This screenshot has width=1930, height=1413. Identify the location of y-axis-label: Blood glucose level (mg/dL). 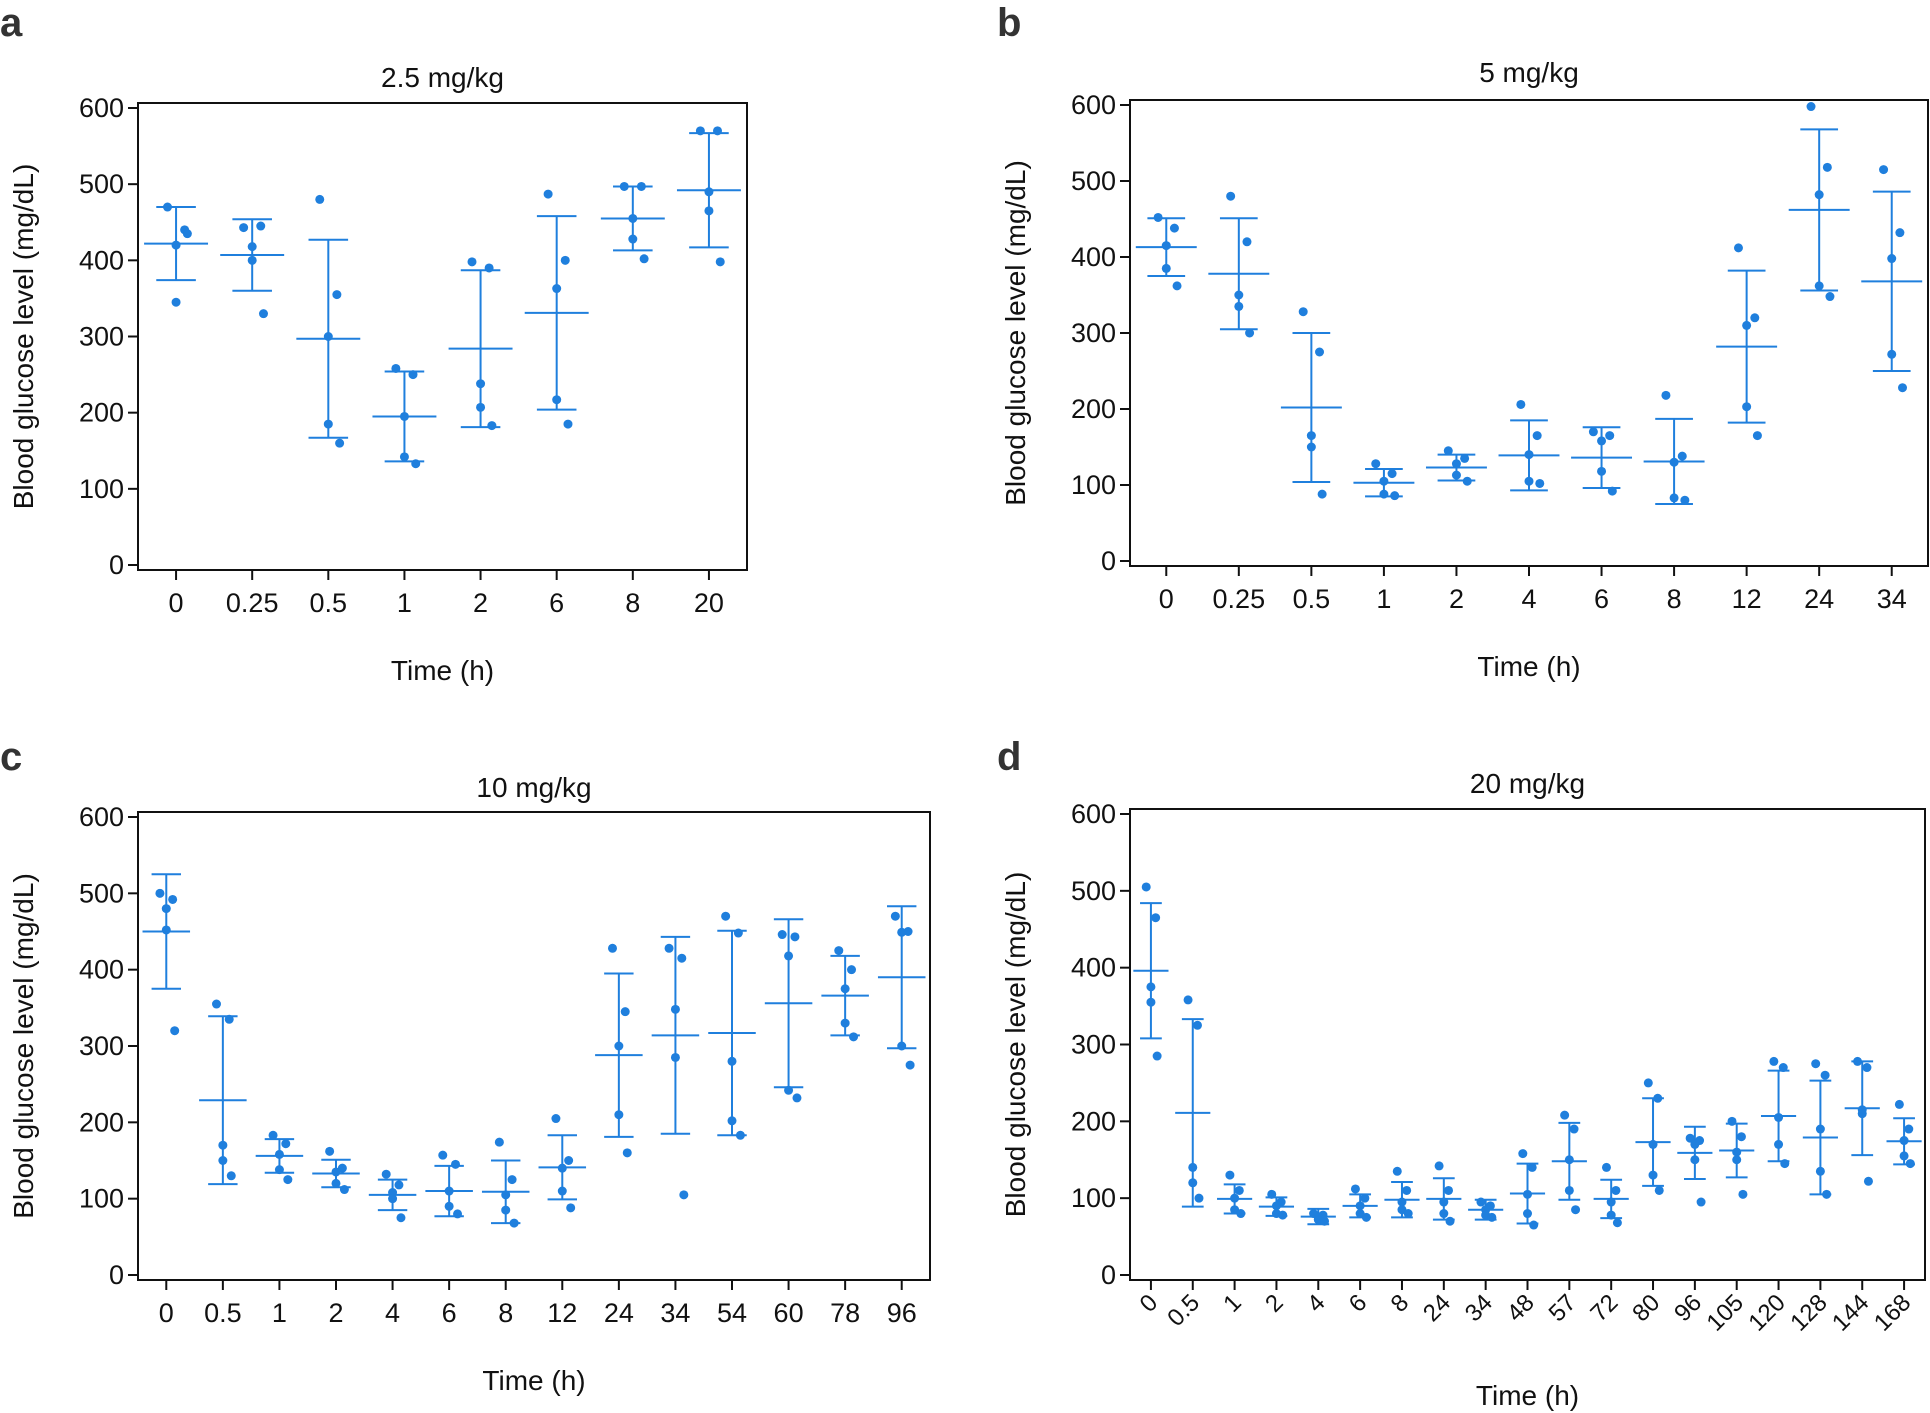
(23, 337).